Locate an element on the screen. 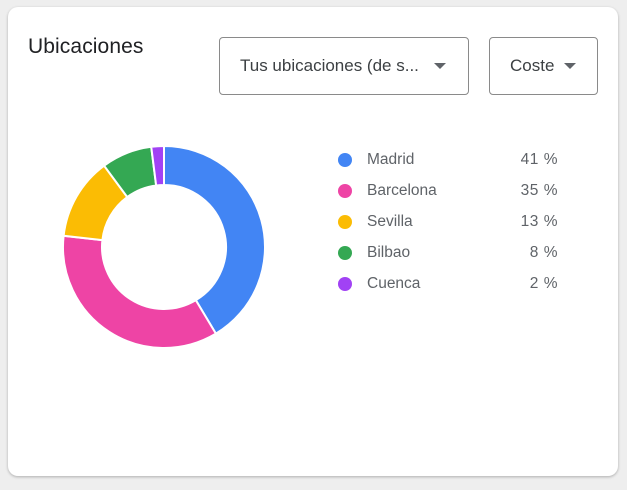 This screenshot has height=490, width=627. legend-label: Bilbao is located at coordinates (389, 252).